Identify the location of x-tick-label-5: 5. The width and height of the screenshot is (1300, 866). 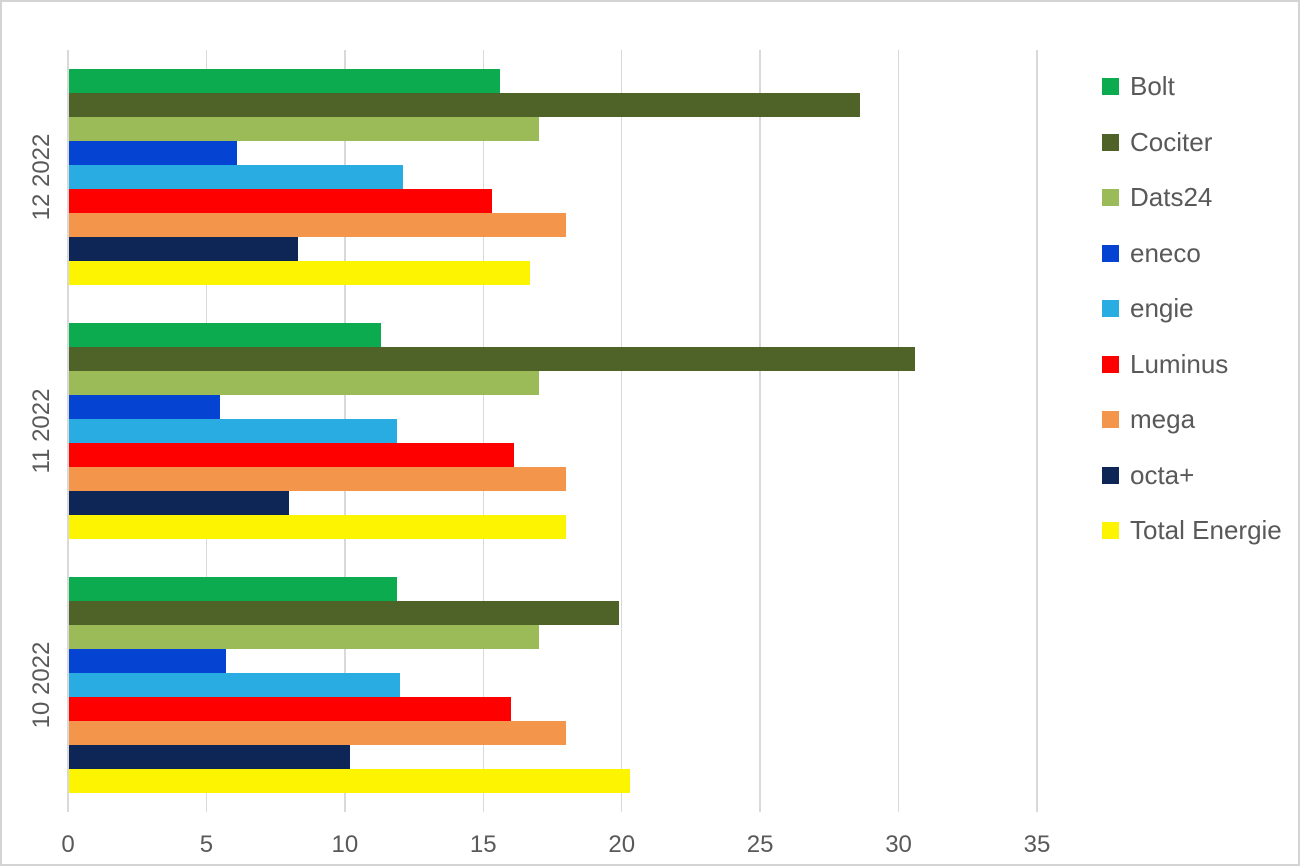
(206, 844).